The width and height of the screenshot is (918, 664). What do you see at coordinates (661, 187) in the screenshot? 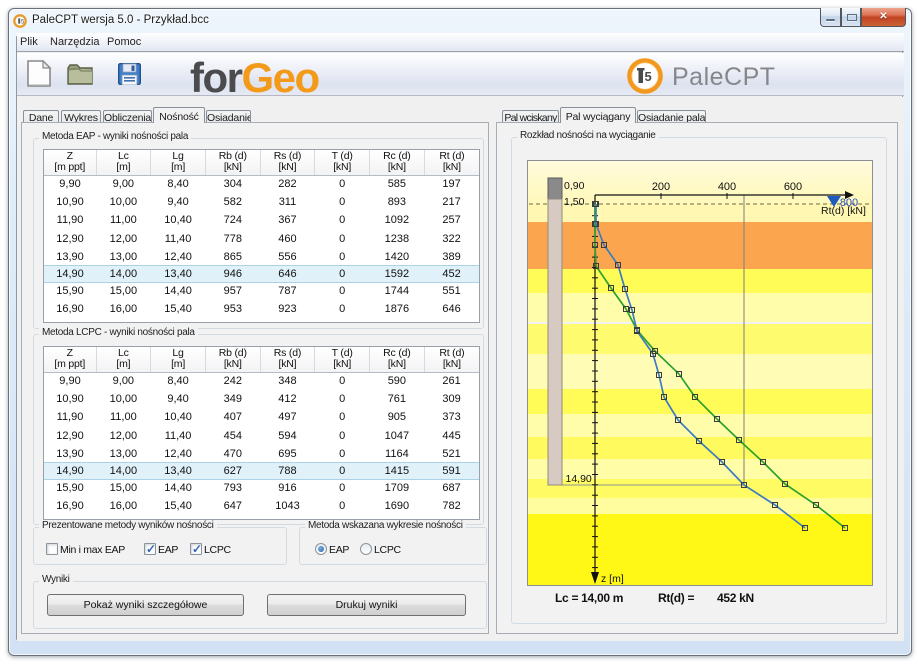
I see `svg-text: 200` at bounding box center [661, 187].